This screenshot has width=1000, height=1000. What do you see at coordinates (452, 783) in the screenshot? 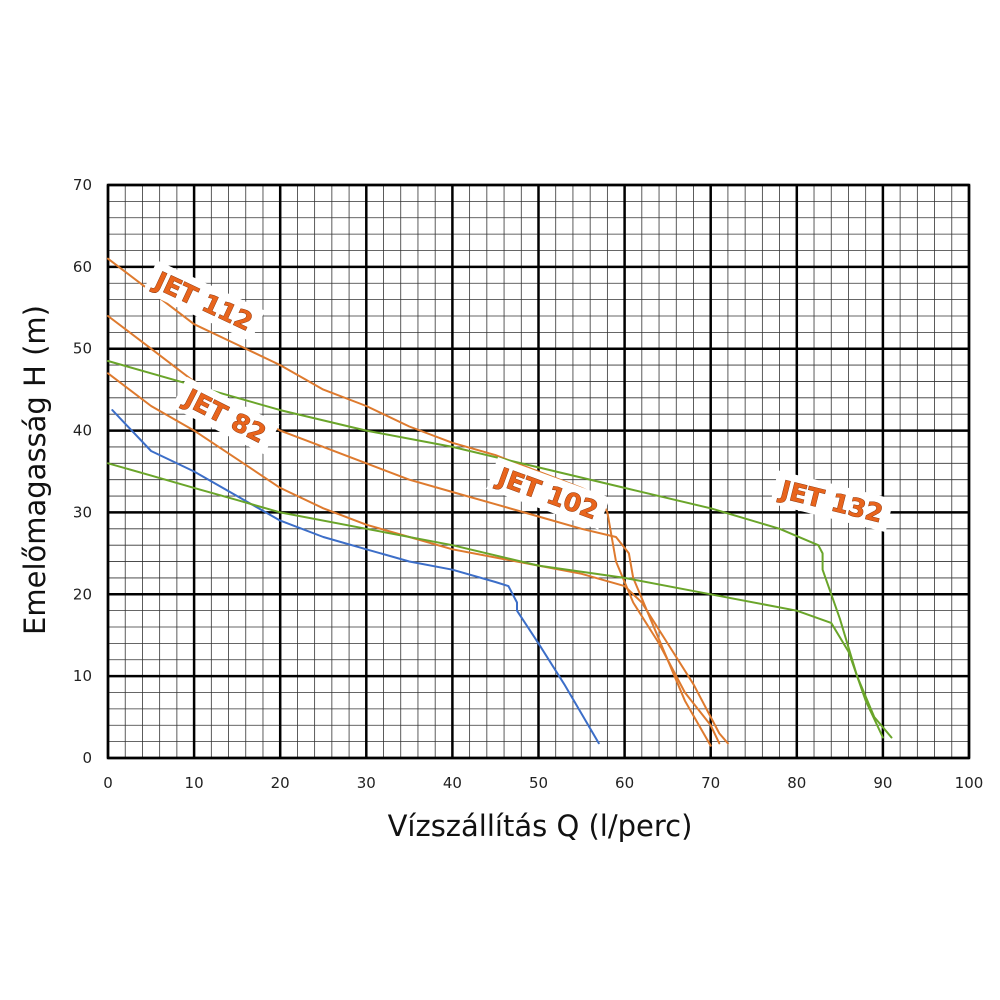
I see `x-tick-label: 40` at bounding box center [452, 783].